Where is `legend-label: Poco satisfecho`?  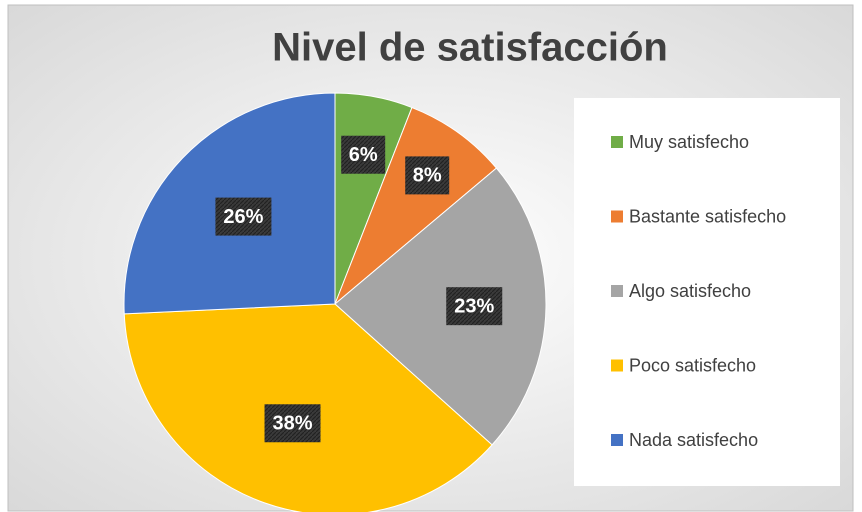
legend-label: Poco satisfecho is located at coordinates (692, 365).